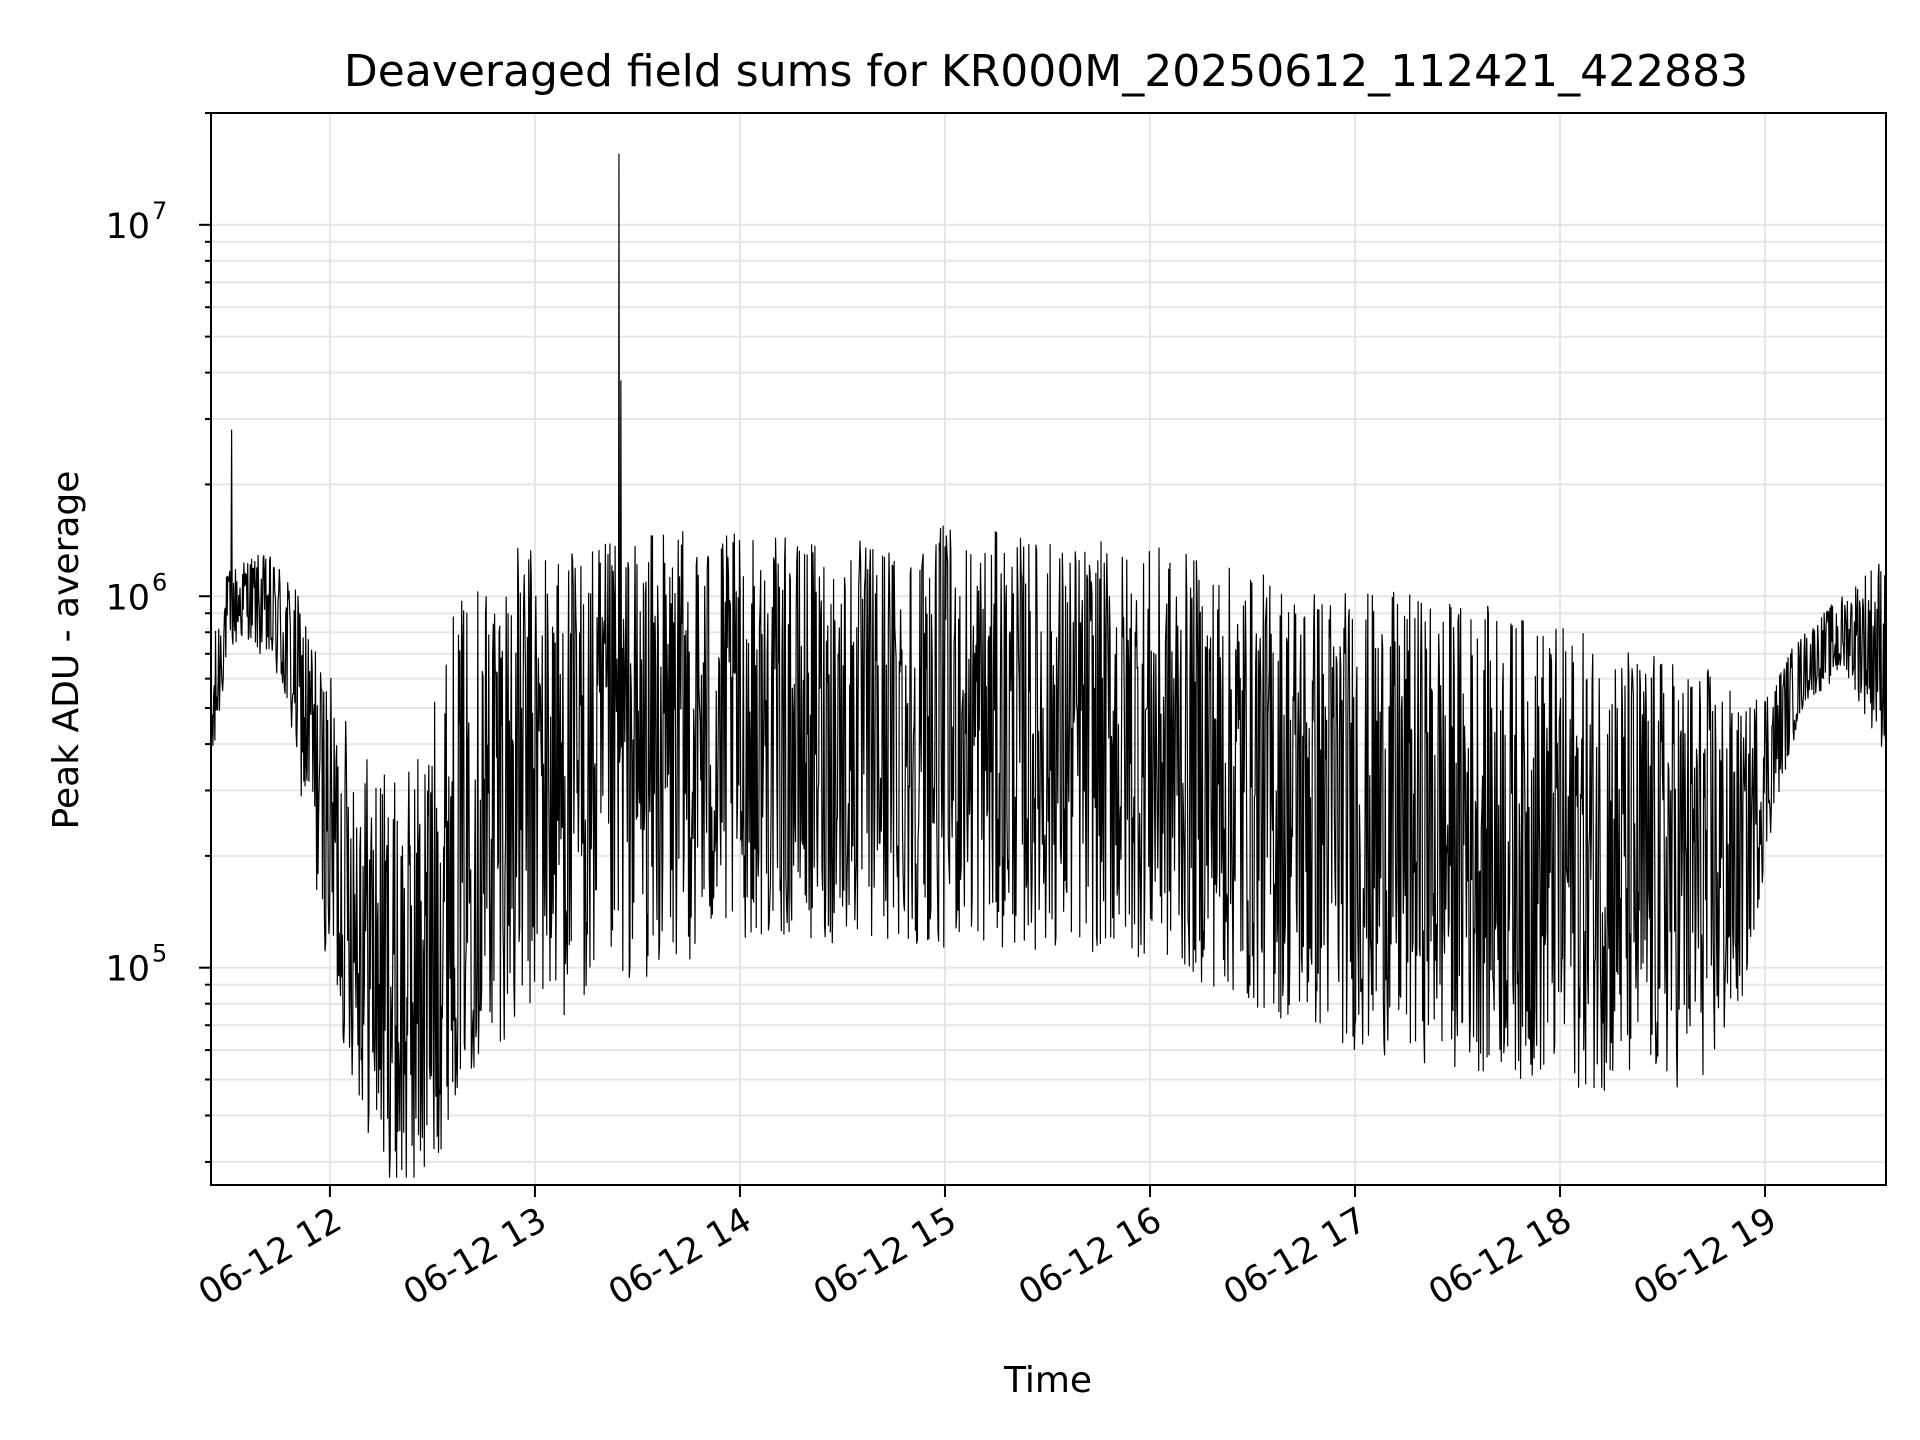 The width and height of the screenshot is (1920, 1440). I want to click on x-axis-label: Time, so click(1047, 1380).